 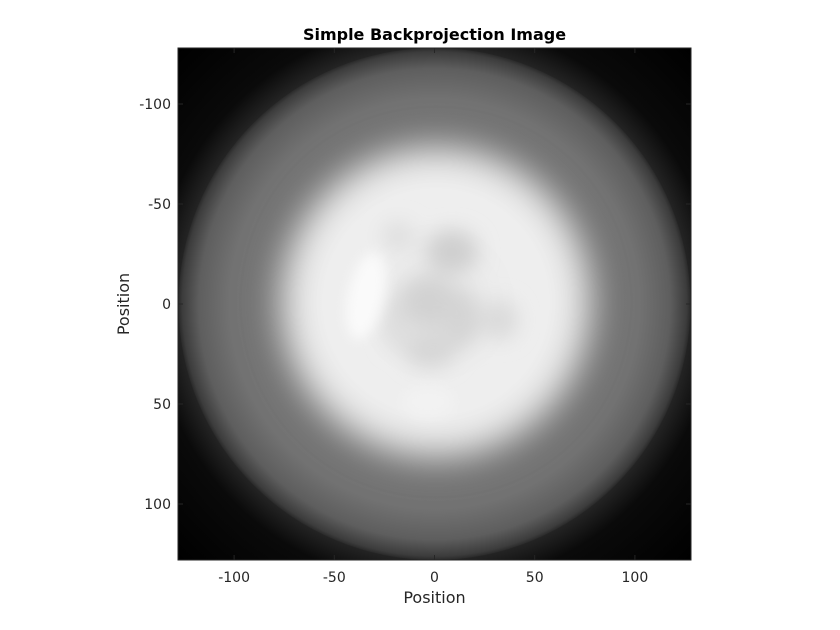 I want to click on chart-title: Simple Backprojection Image, so click(x=434, y=34).